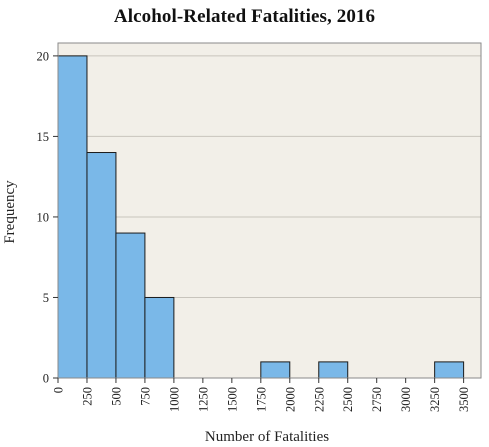 The image size is (489, 447). I want to click on y-axis-label: Frequency, so click(10, 212).